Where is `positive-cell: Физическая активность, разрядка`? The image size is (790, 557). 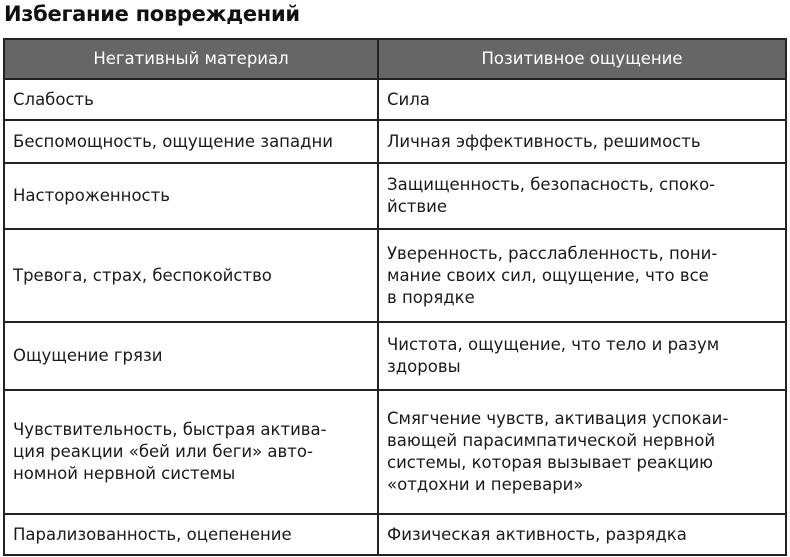
positive-cell: Физическая активность, разрядка is located at coordinates (582, 534).